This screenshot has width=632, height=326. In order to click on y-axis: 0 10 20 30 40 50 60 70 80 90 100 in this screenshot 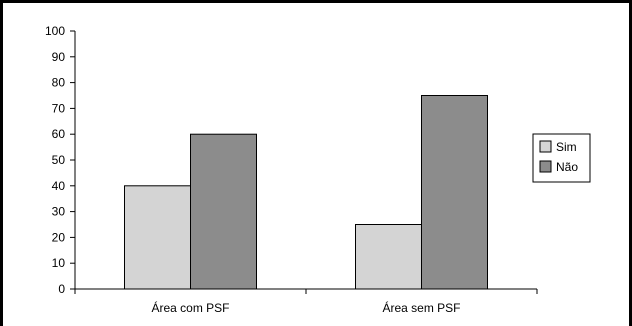, I will do `click(60, 160)`.